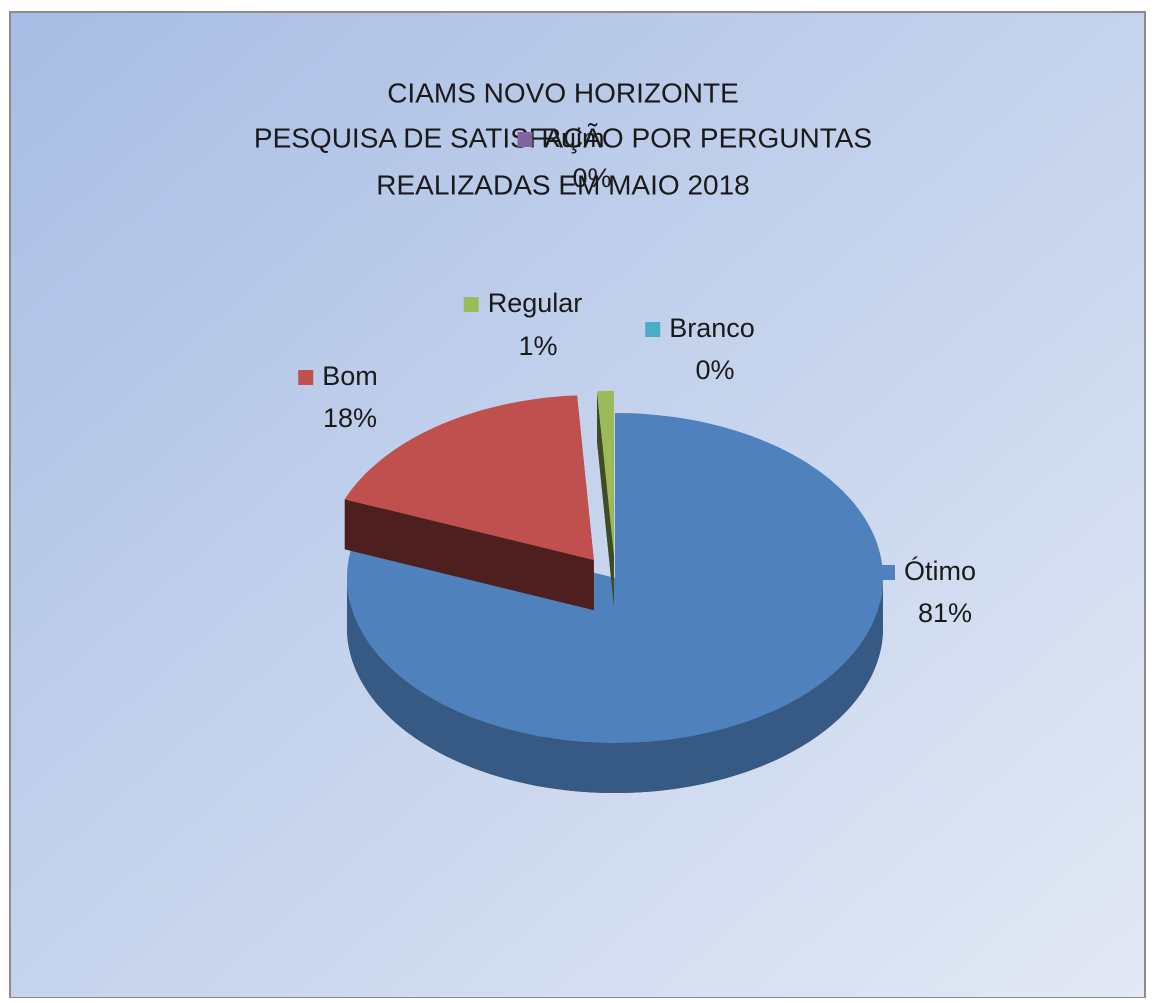  Describe the element at coordinates (535, 303) in the screenshot. I see `slice-label: Regular` at that location.